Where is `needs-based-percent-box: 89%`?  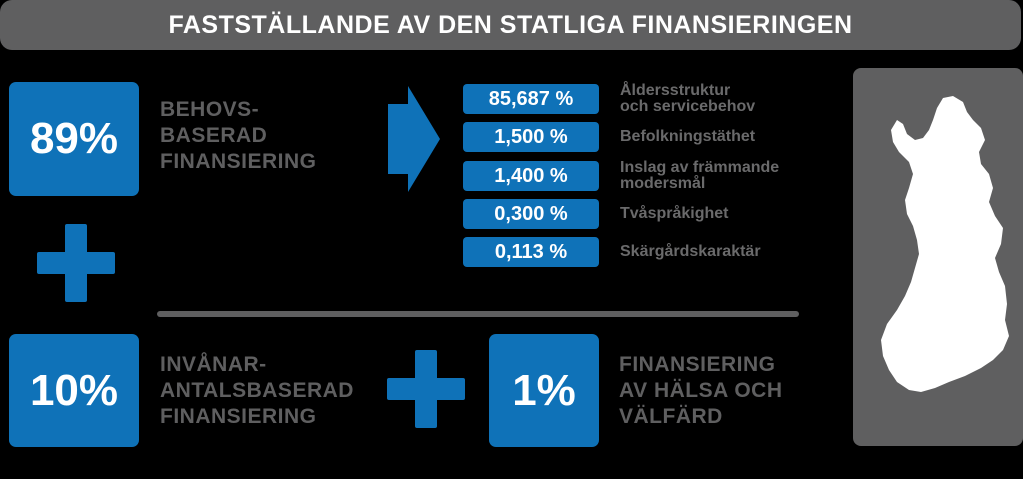
needs-based-percent-box: 89% is located at coordinates (74, 139).